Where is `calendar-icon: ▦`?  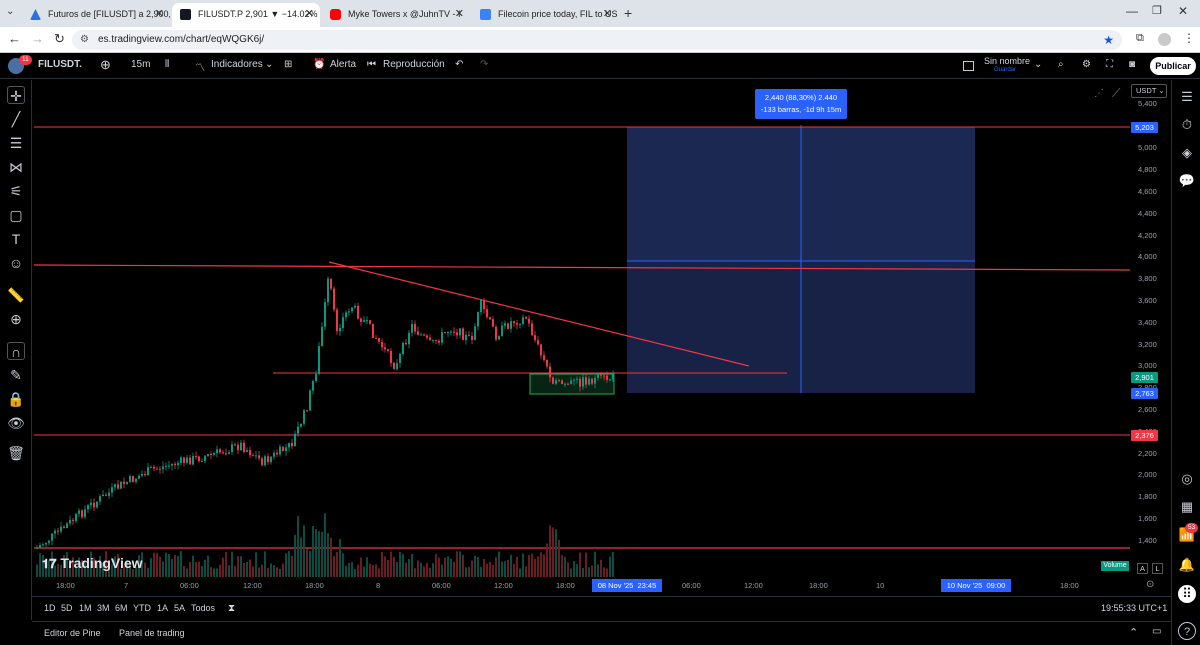 calendar-icon: ▦ is located at coordinates (1187, 506).